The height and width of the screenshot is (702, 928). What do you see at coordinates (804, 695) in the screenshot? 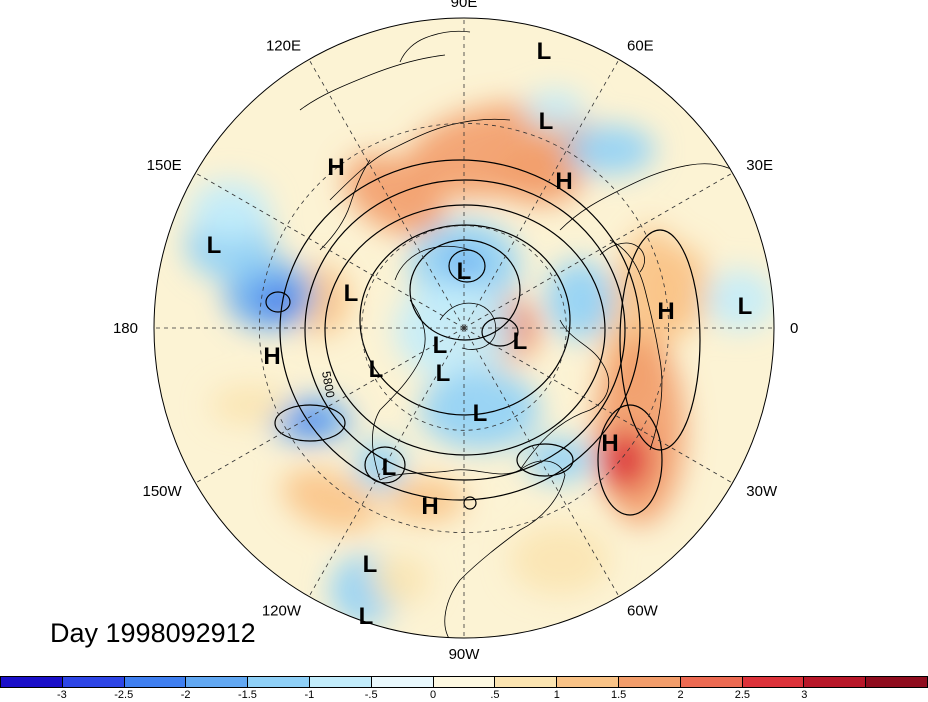
I see `colorbar-tick-label: 3` at bounding box center [804, 695].